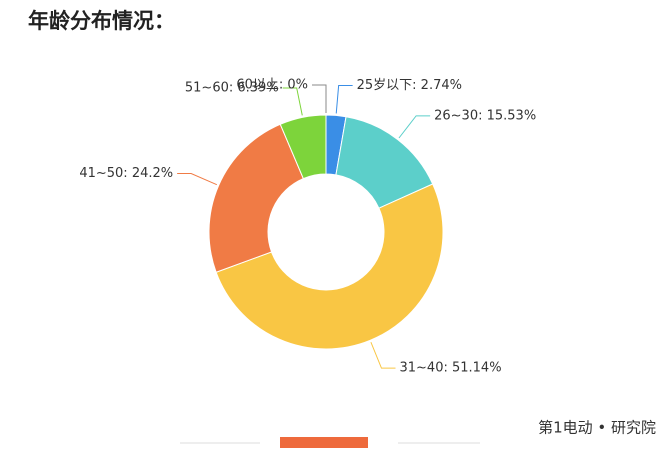 The image size is (666, 464). Describe the element at coordinates (597, 428) in the screenshot. I see `footer-brand: 第1电动 • 研究院` at that location.